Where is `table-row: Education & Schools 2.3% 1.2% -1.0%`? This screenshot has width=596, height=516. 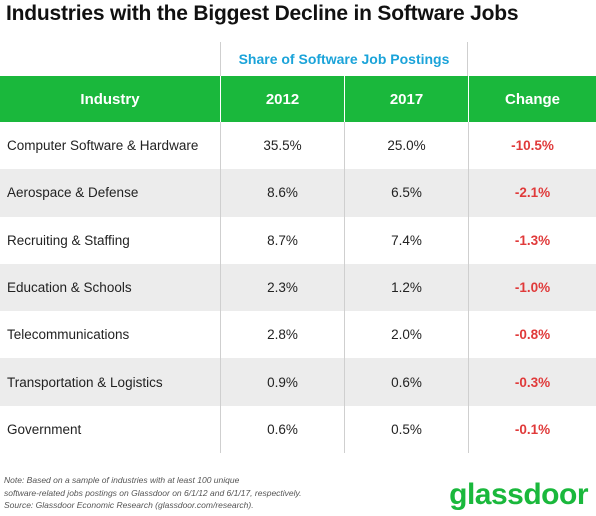 table-row: Education & Schools 2.3% 1.2% -1.0% is located at coordinates (298, 287).